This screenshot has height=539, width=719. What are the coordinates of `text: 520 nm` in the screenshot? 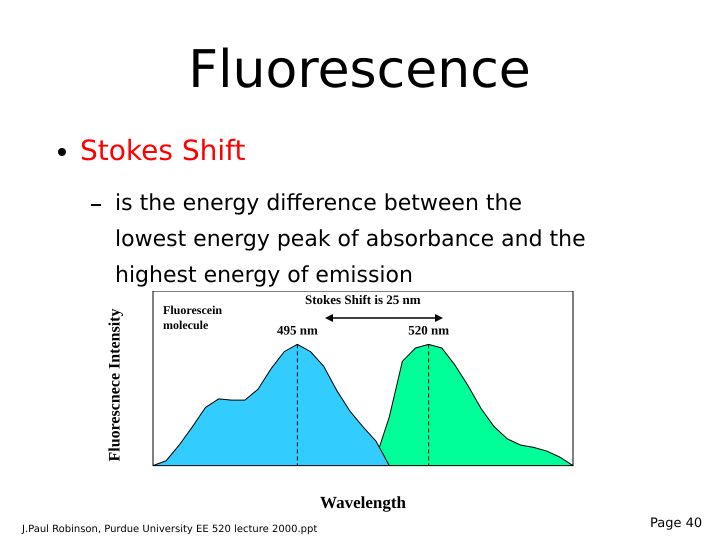 It's located at (429, 330).